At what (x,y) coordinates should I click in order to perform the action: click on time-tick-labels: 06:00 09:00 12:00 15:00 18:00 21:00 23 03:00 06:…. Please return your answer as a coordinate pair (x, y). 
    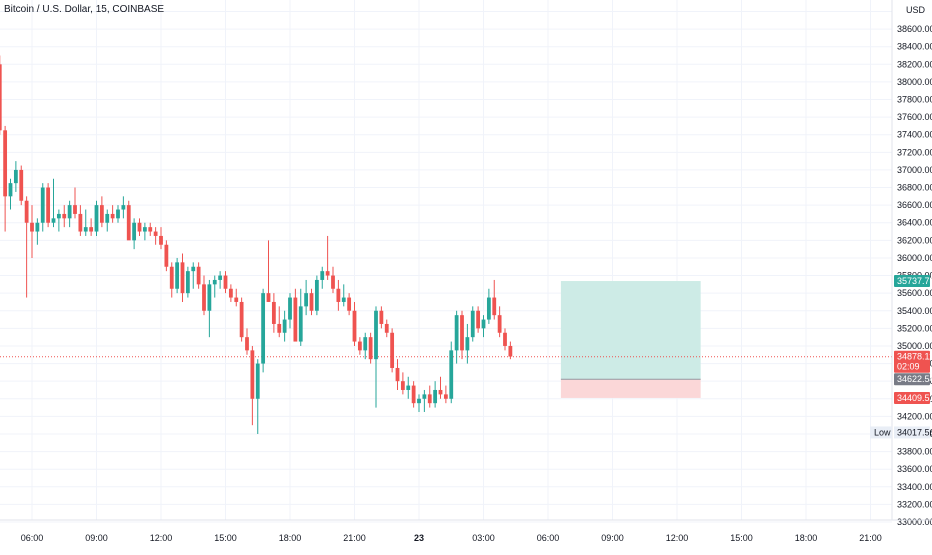
    Looking at the image, I should click on (451, 538).